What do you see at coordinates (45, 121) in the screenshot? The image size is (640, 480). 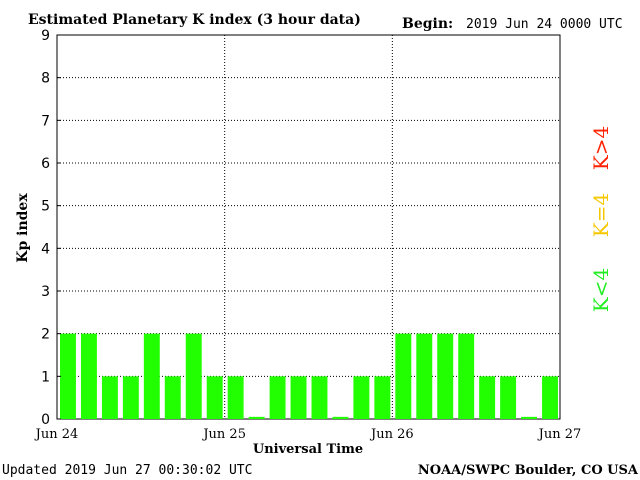 I see `y-tick-label-7: 7` at bounding box center [45, 121].